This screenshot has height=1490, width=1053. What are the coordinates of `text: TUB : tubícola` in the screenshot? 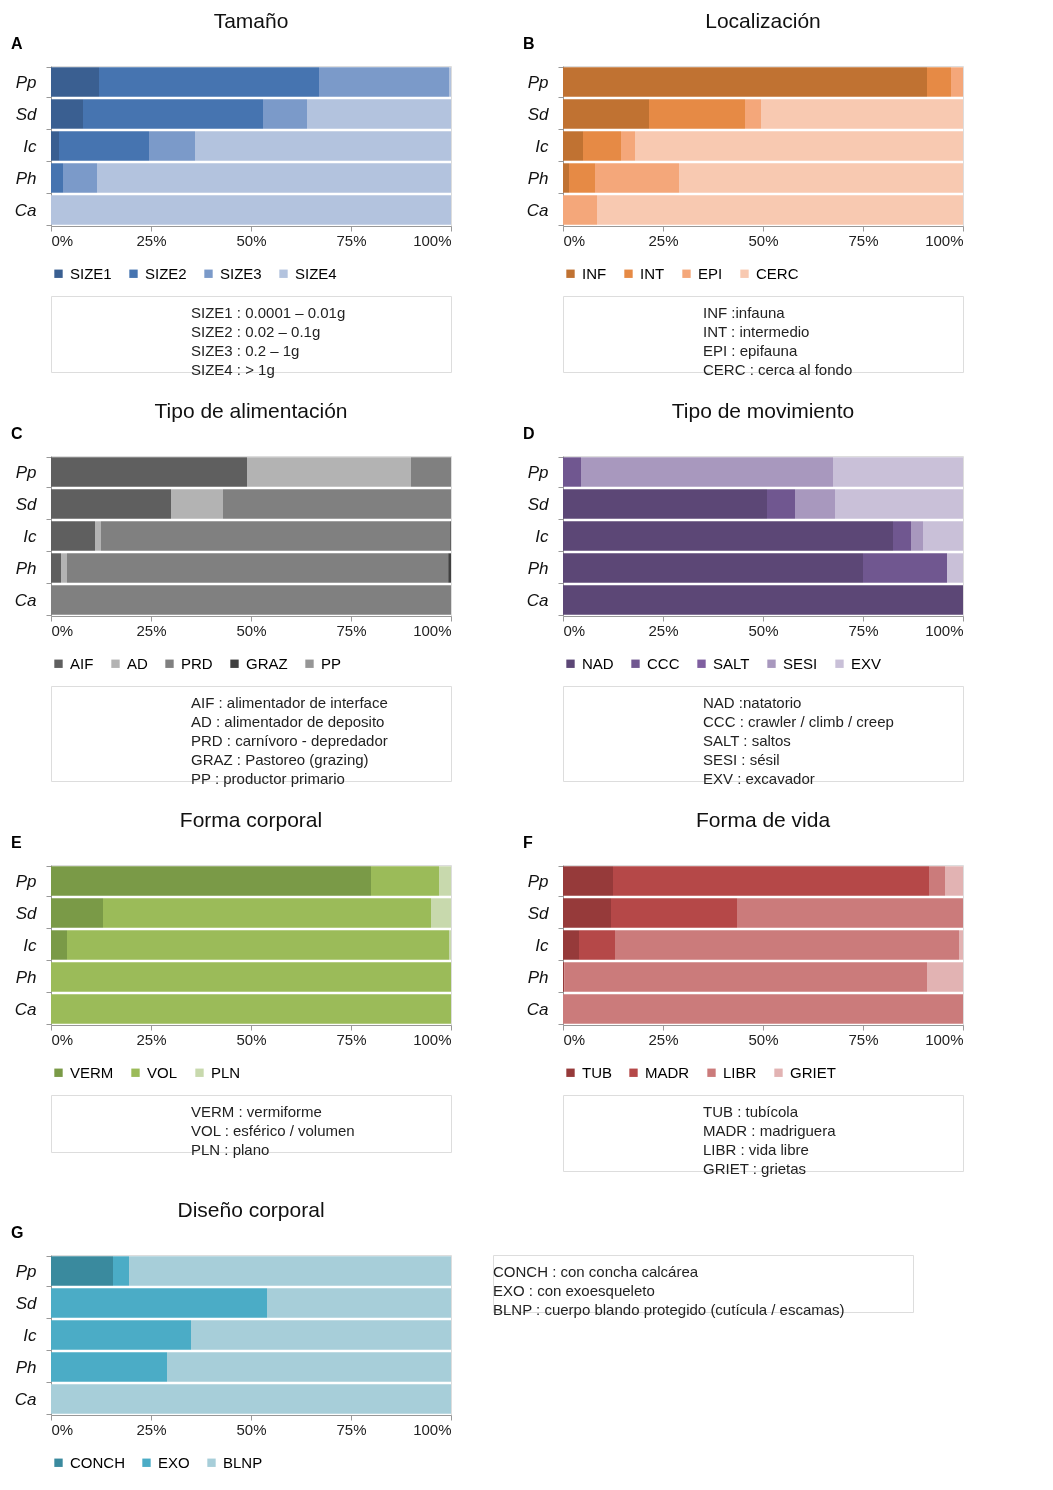 It's located at (751, 1111).